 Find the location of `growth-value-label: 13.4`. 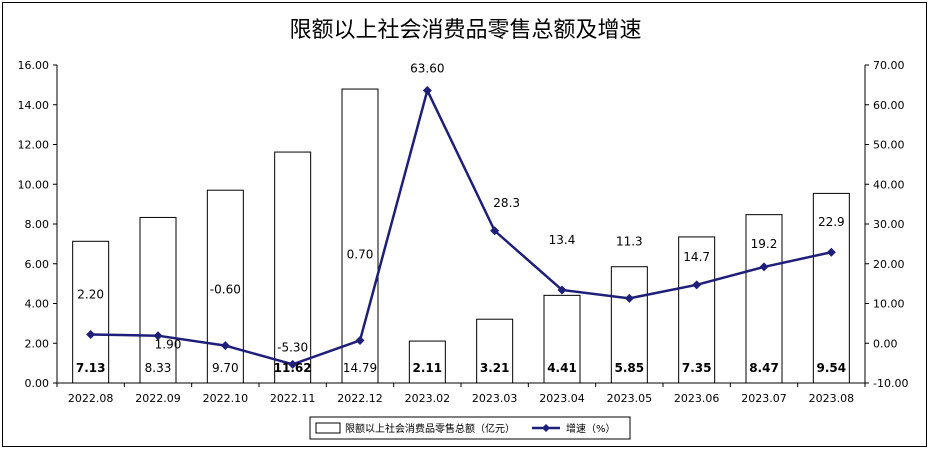

growth-value-label: 13.4 is located at coordinates (562, 240).